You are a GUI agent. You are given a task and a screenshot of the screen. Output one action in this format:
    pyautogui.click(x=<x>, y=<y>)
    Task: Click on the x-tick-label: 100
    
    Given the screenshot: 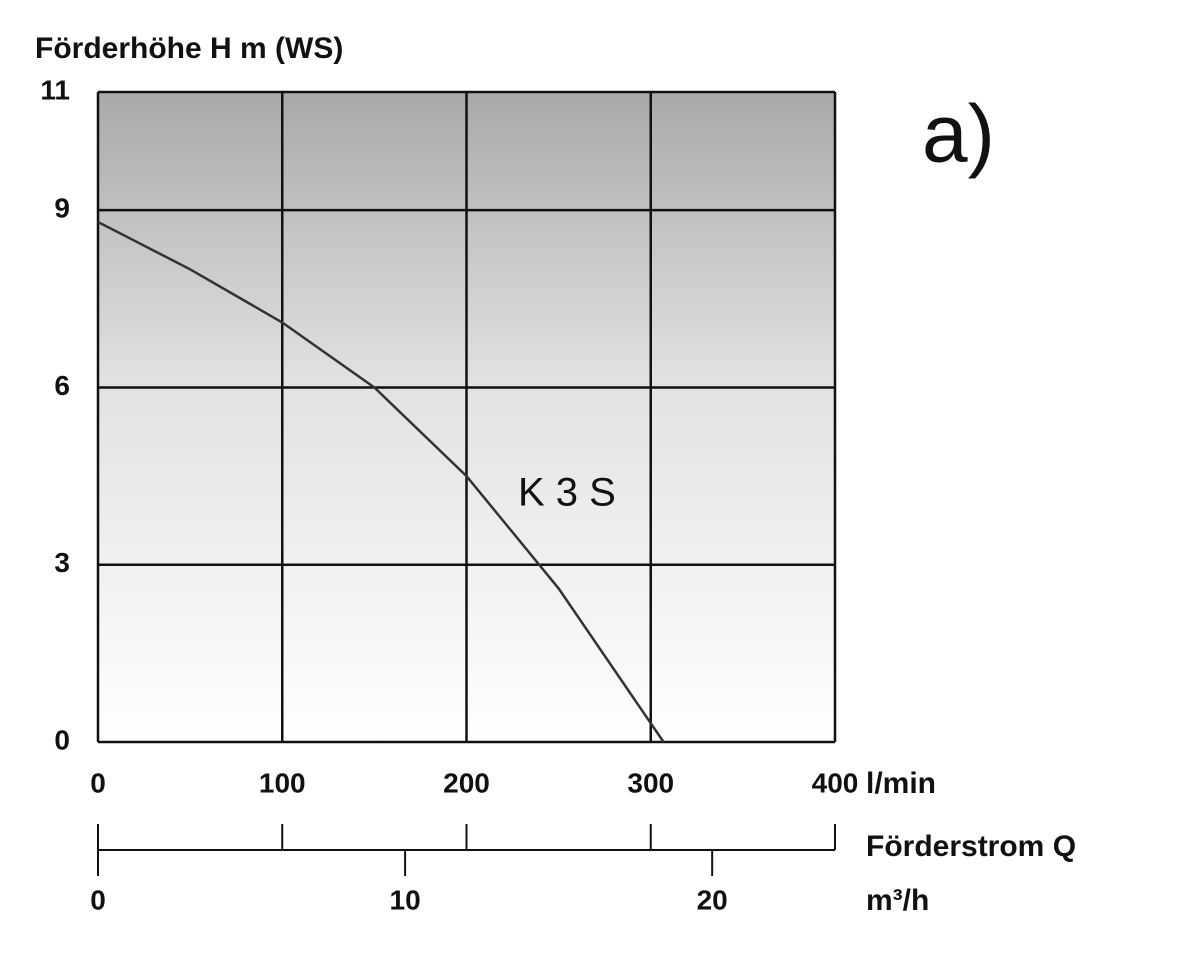 What is the action you would take?
    pyautogui.click(x=282, y=782)
    